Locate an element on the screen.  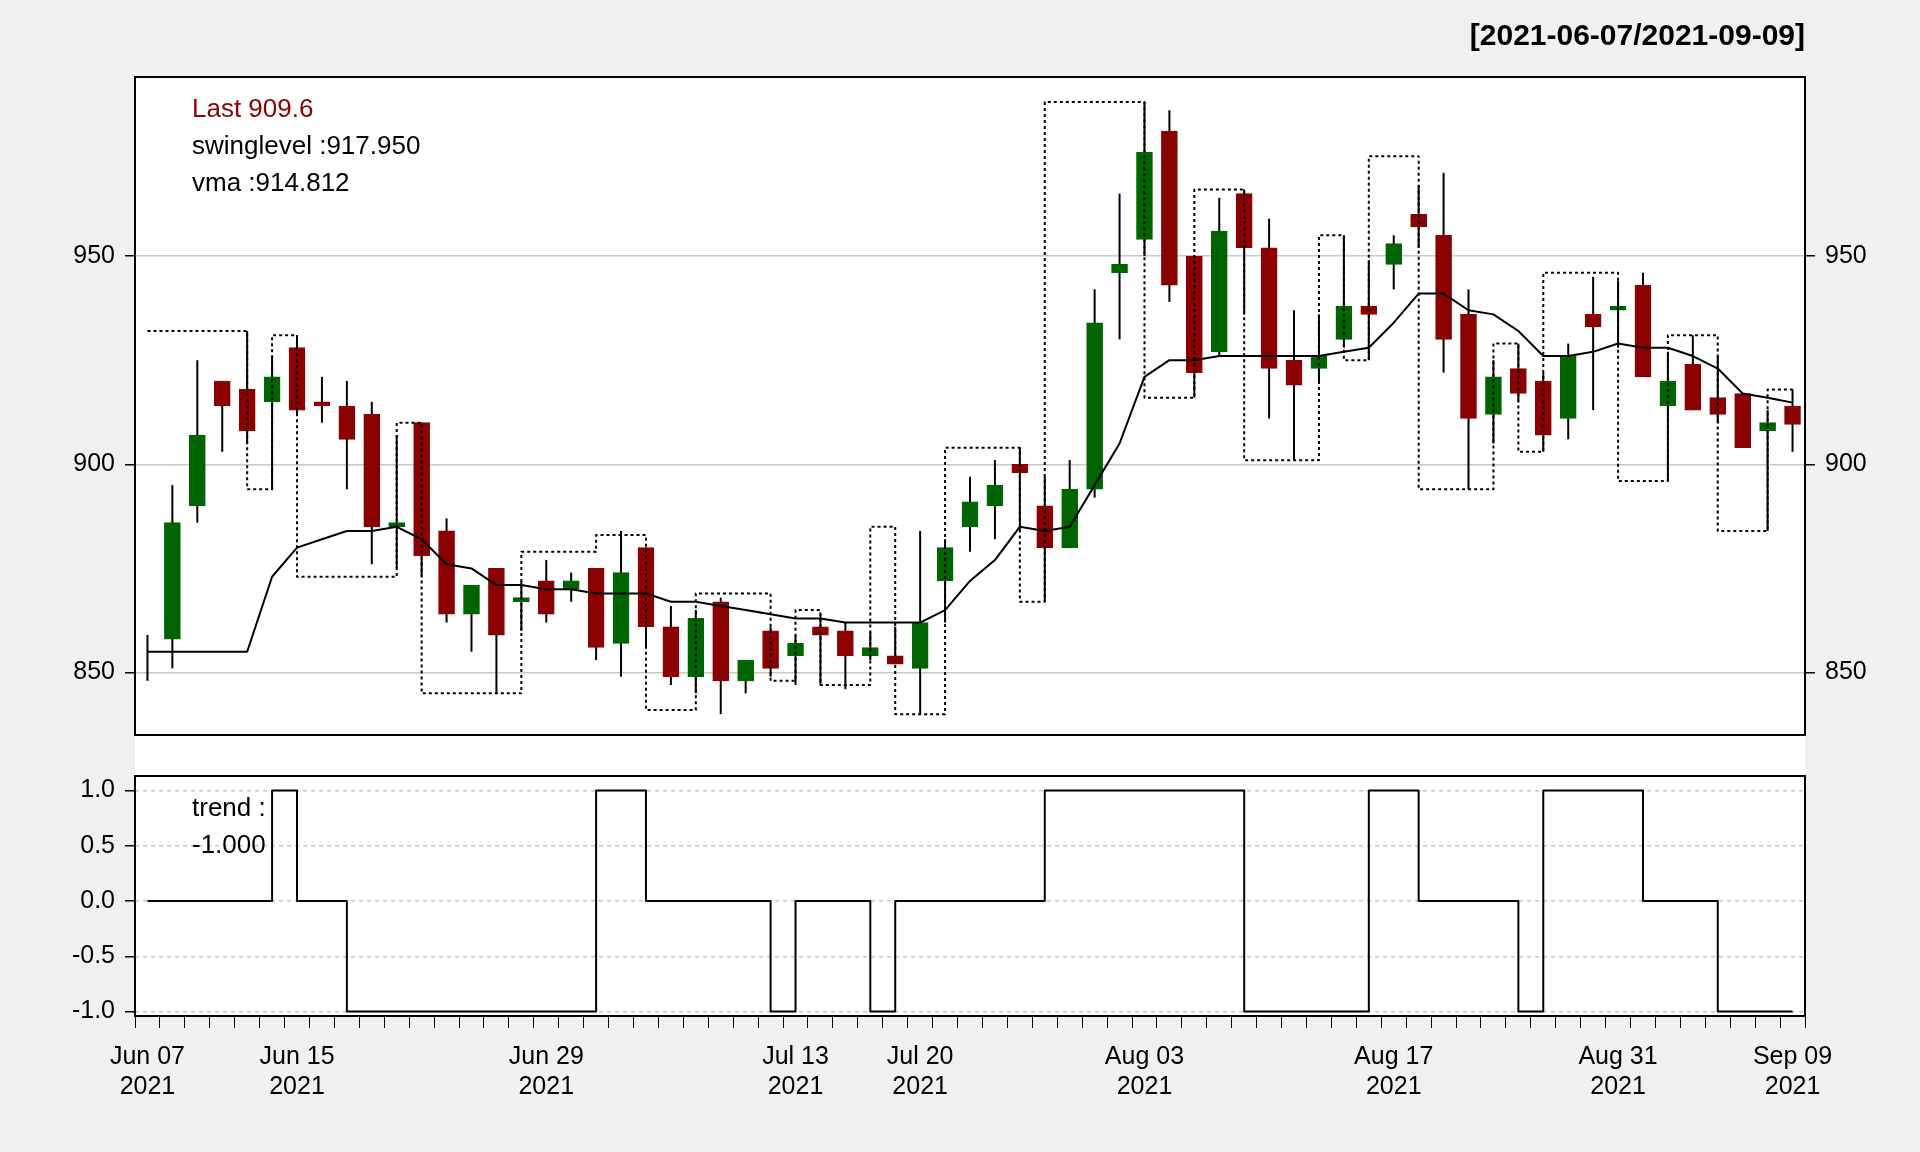
annotation: Last 909.6 is located at coordinates (253, 108).